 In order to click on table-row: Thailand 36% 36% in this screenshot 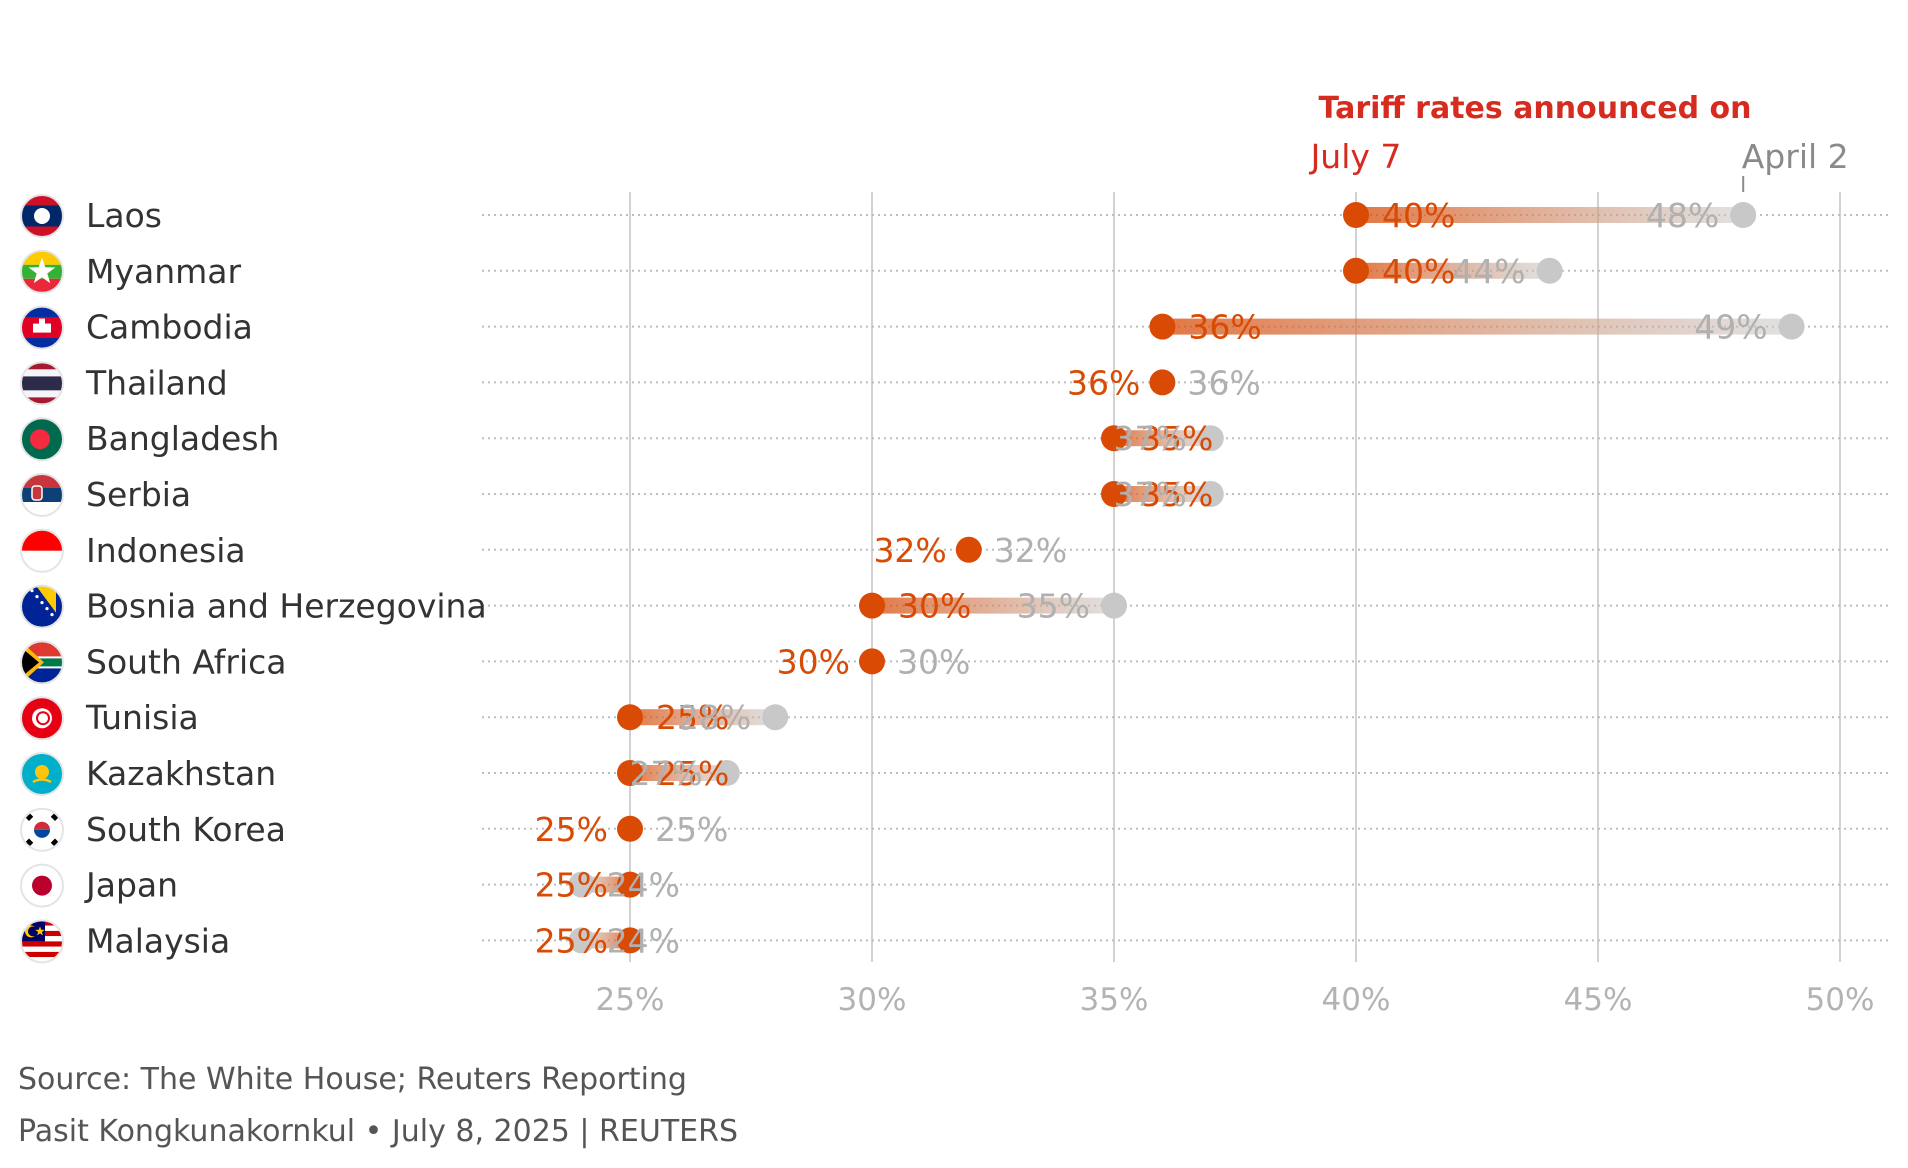, I will do `click(640, 383)`.